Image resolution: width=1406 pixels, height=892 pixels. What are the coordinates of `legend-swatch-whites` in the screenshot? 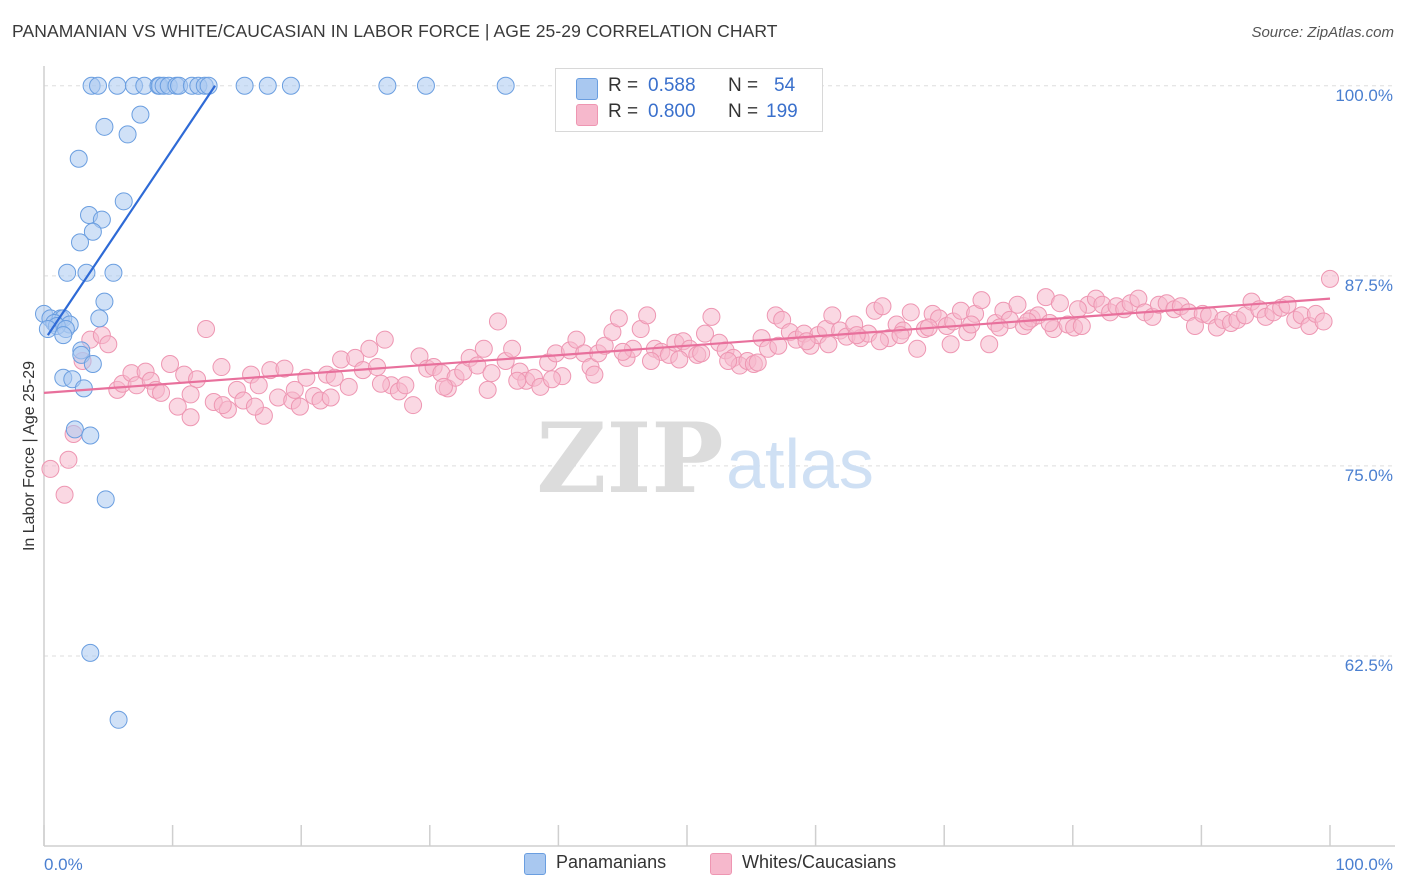 It's located at (587, 115).